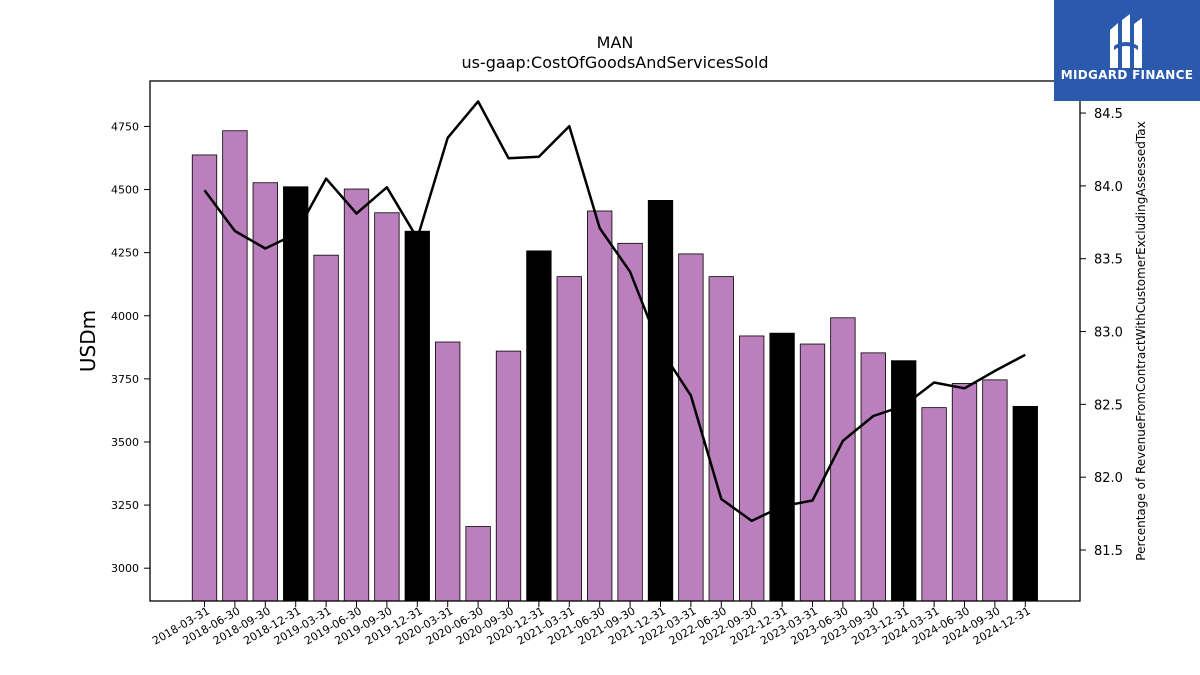 The width and height of the screenshot is (1200, 675). I want to click on chart-title: MAN, so click(615, 42).